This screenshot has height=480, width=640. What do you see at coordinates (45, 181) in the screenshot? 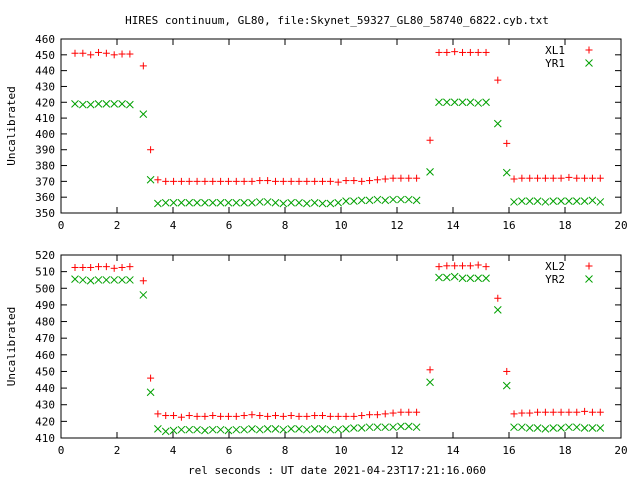
I see `y-tick-label: 370` at bounding box center [45, 181].